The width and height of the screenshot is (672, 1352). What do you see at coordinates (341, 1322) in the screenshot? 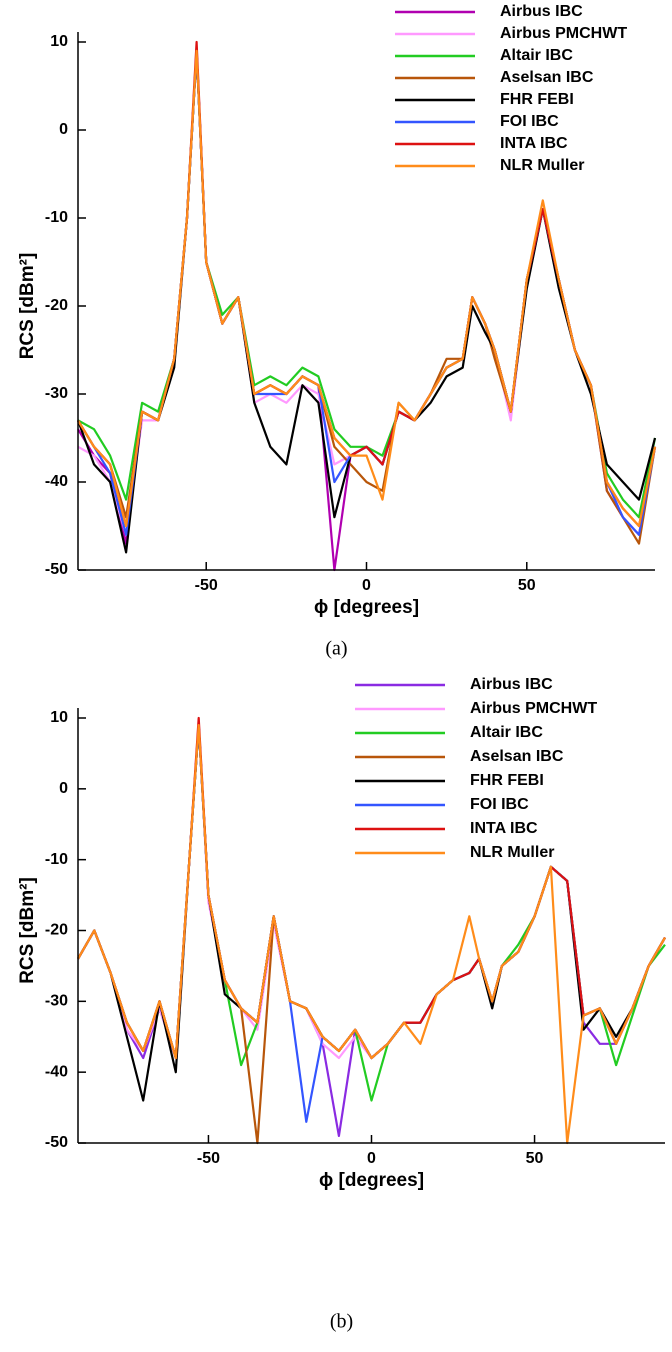
I see `caption: (b)` at bounding box center [341, 1322].